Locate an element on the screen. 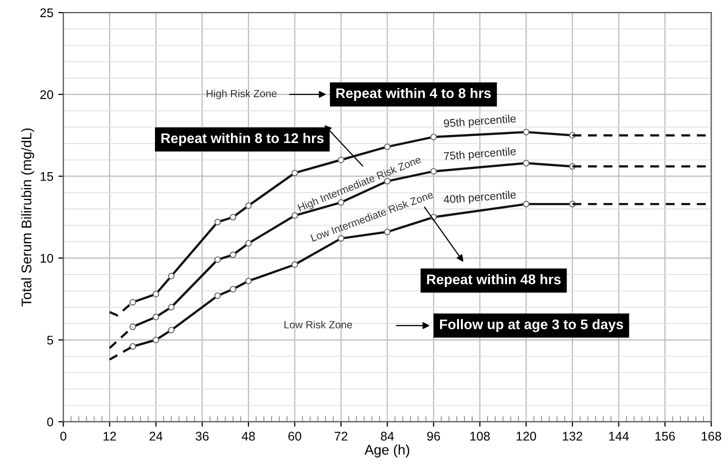  y-tick-label: 25 is located at coordinates (47, 13).